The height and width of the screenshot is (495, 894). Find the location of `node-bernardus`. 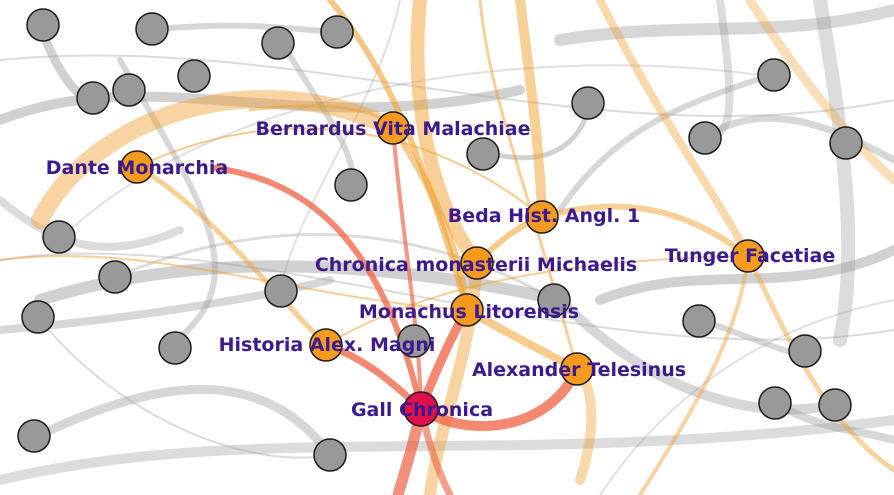

node-bernardus is located at coordinates (393, 128).